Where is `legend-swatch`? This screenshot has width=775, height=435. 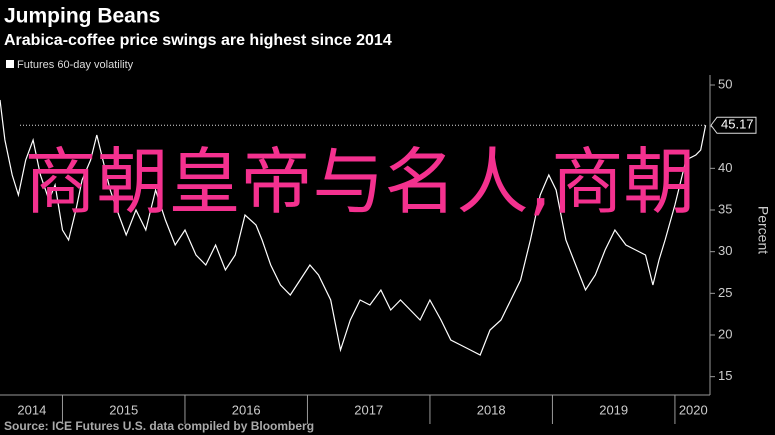
legend-swatch is located at coordinates (10, 64).